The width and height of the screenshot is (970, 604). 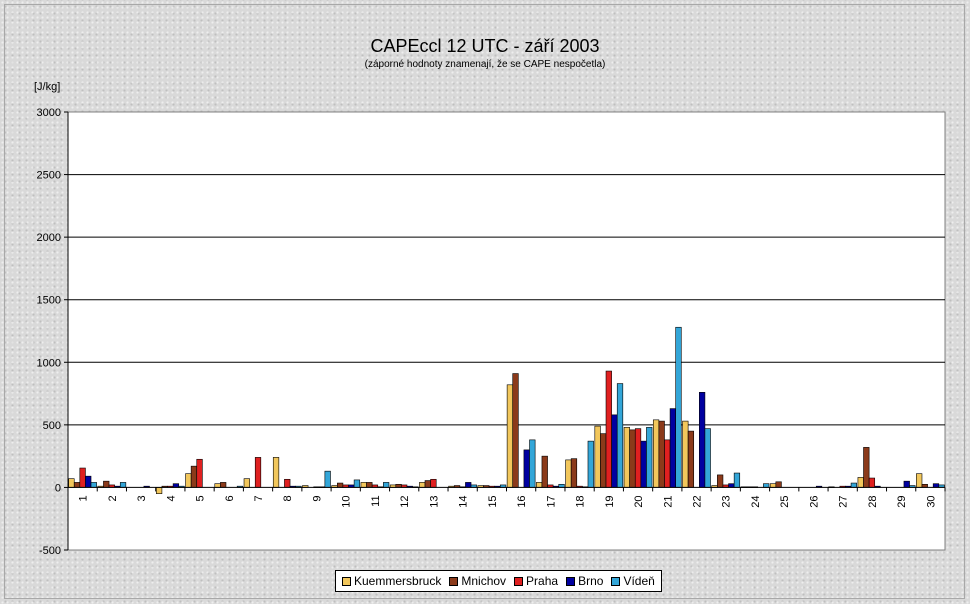 I want to click on y-tick-label: 3000, so click(x=49, y=113).